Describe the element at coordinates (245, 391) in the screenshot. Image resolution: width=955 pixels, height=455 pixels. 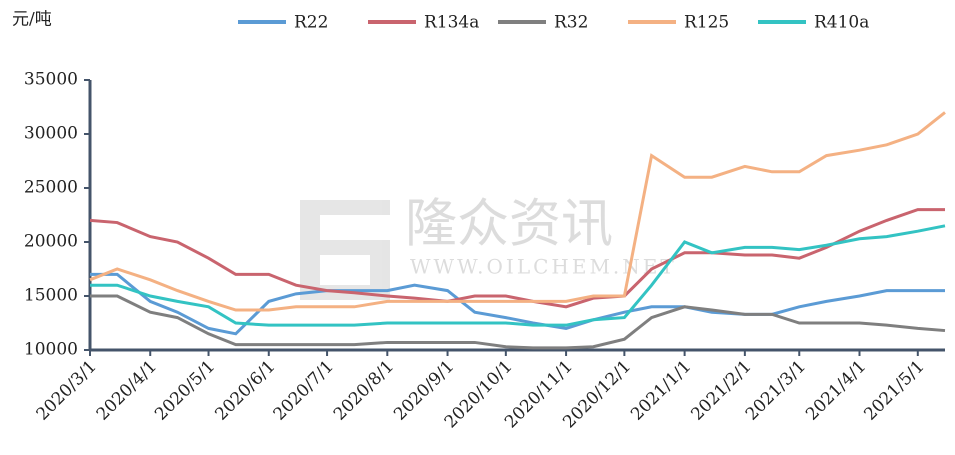
I see `x-tick-label: 2020/6/1` at that location.